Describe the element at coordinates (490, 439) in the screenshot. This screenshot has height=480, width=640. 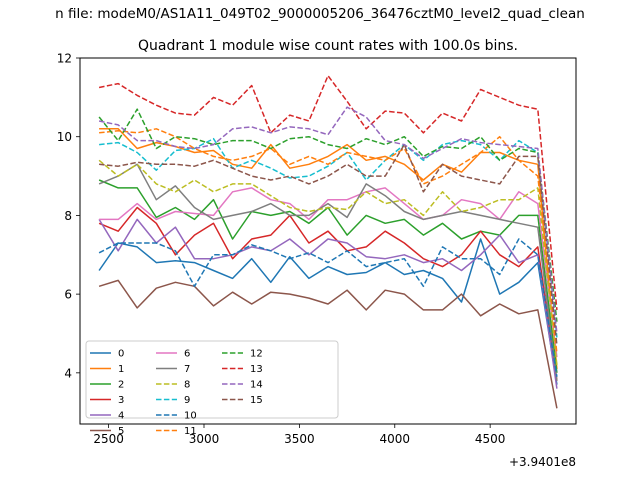
I see `x-tick-label: 4500` at that location.